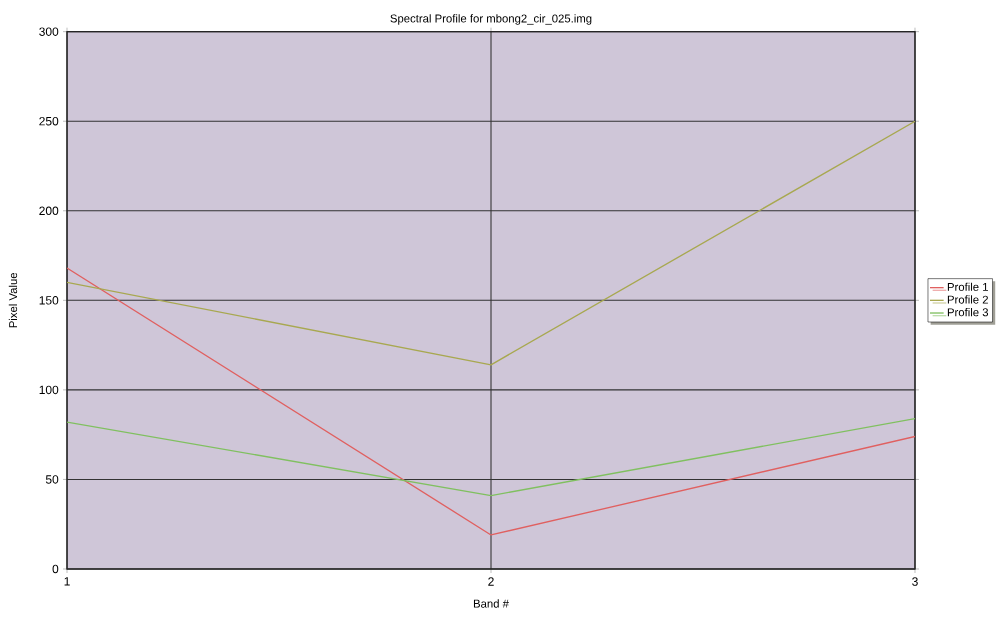 This screenshot has width=1001, height=622. I want to click on y-tick-label: 0, so click(55, 569).